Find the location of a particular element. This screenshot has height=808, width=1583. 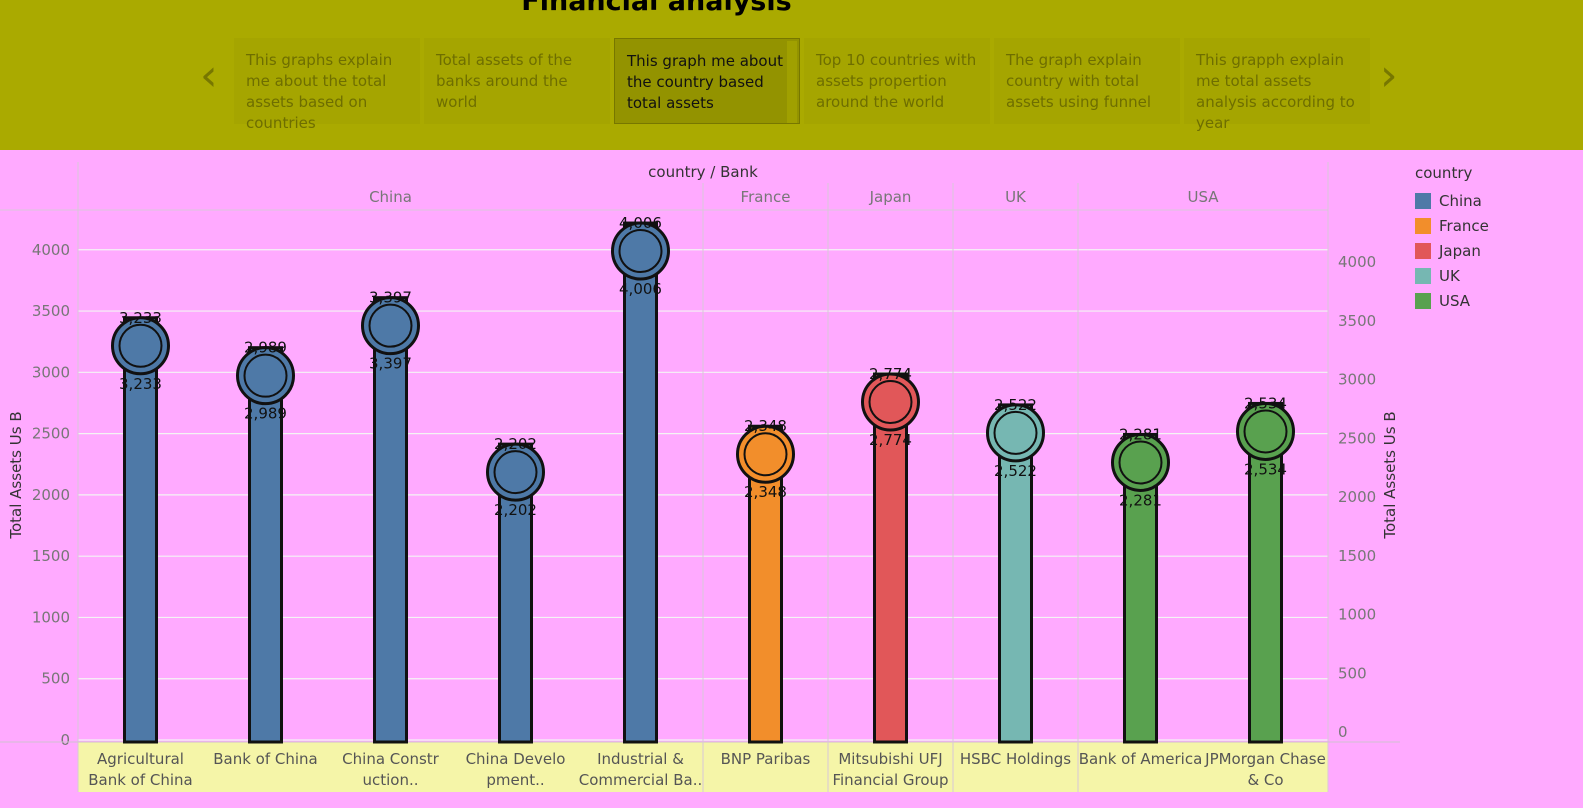

x-tick-label: Financial Group is located at coordinates (890, 780).